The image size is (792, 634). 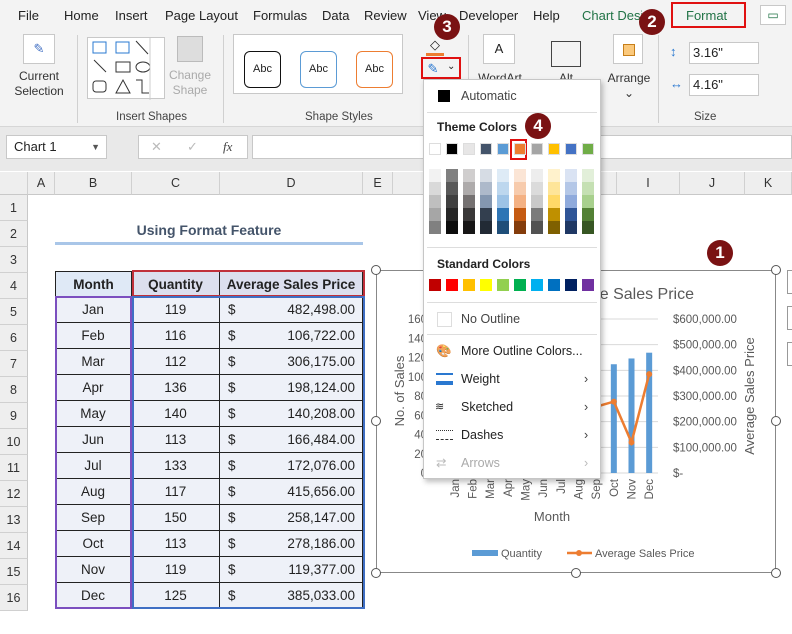 I want to click on cell-average-sales-price: $166,484.00, so click(x=291, y=440).